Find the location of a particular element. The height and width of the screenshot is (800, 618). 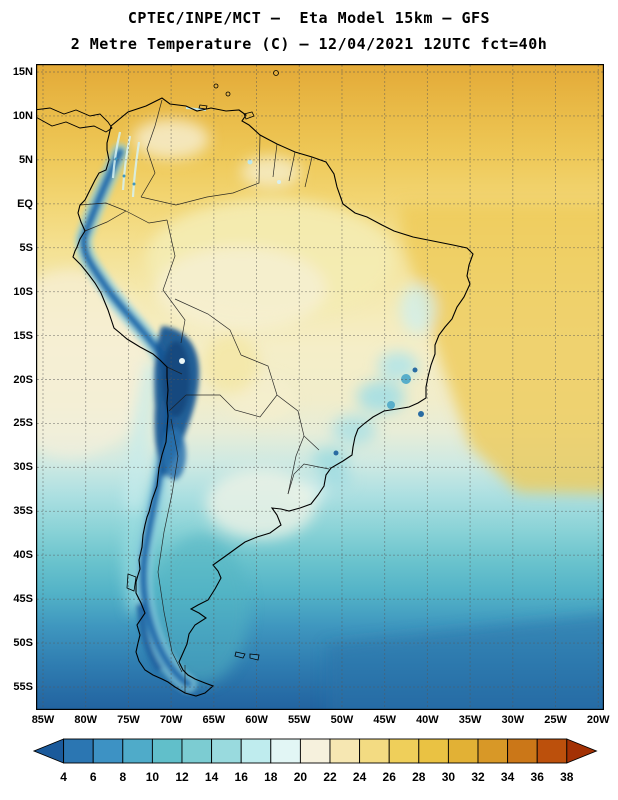

colorbar-left-arrow is located at coordinates (48, 751).